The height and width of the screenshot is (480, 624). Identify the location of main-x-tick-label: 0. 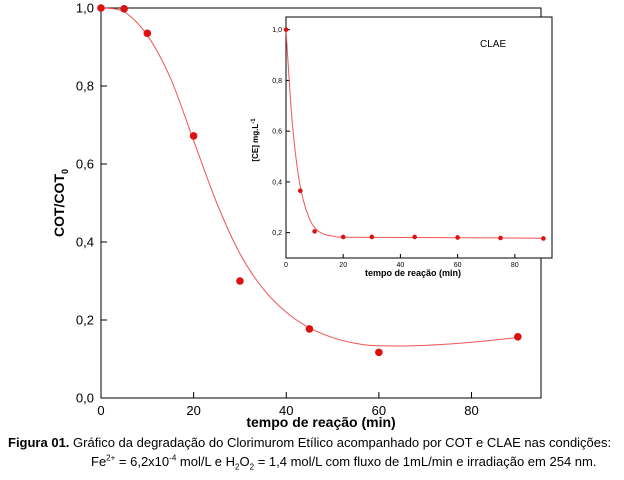
(100, 410).